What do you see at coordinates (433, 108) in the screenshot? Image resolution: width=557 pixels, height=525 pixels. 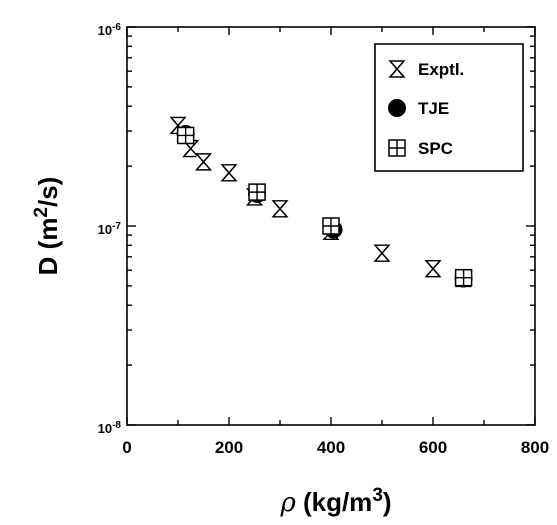 I see `legend-label-tje: TJE` at bounding box center [433, 108].